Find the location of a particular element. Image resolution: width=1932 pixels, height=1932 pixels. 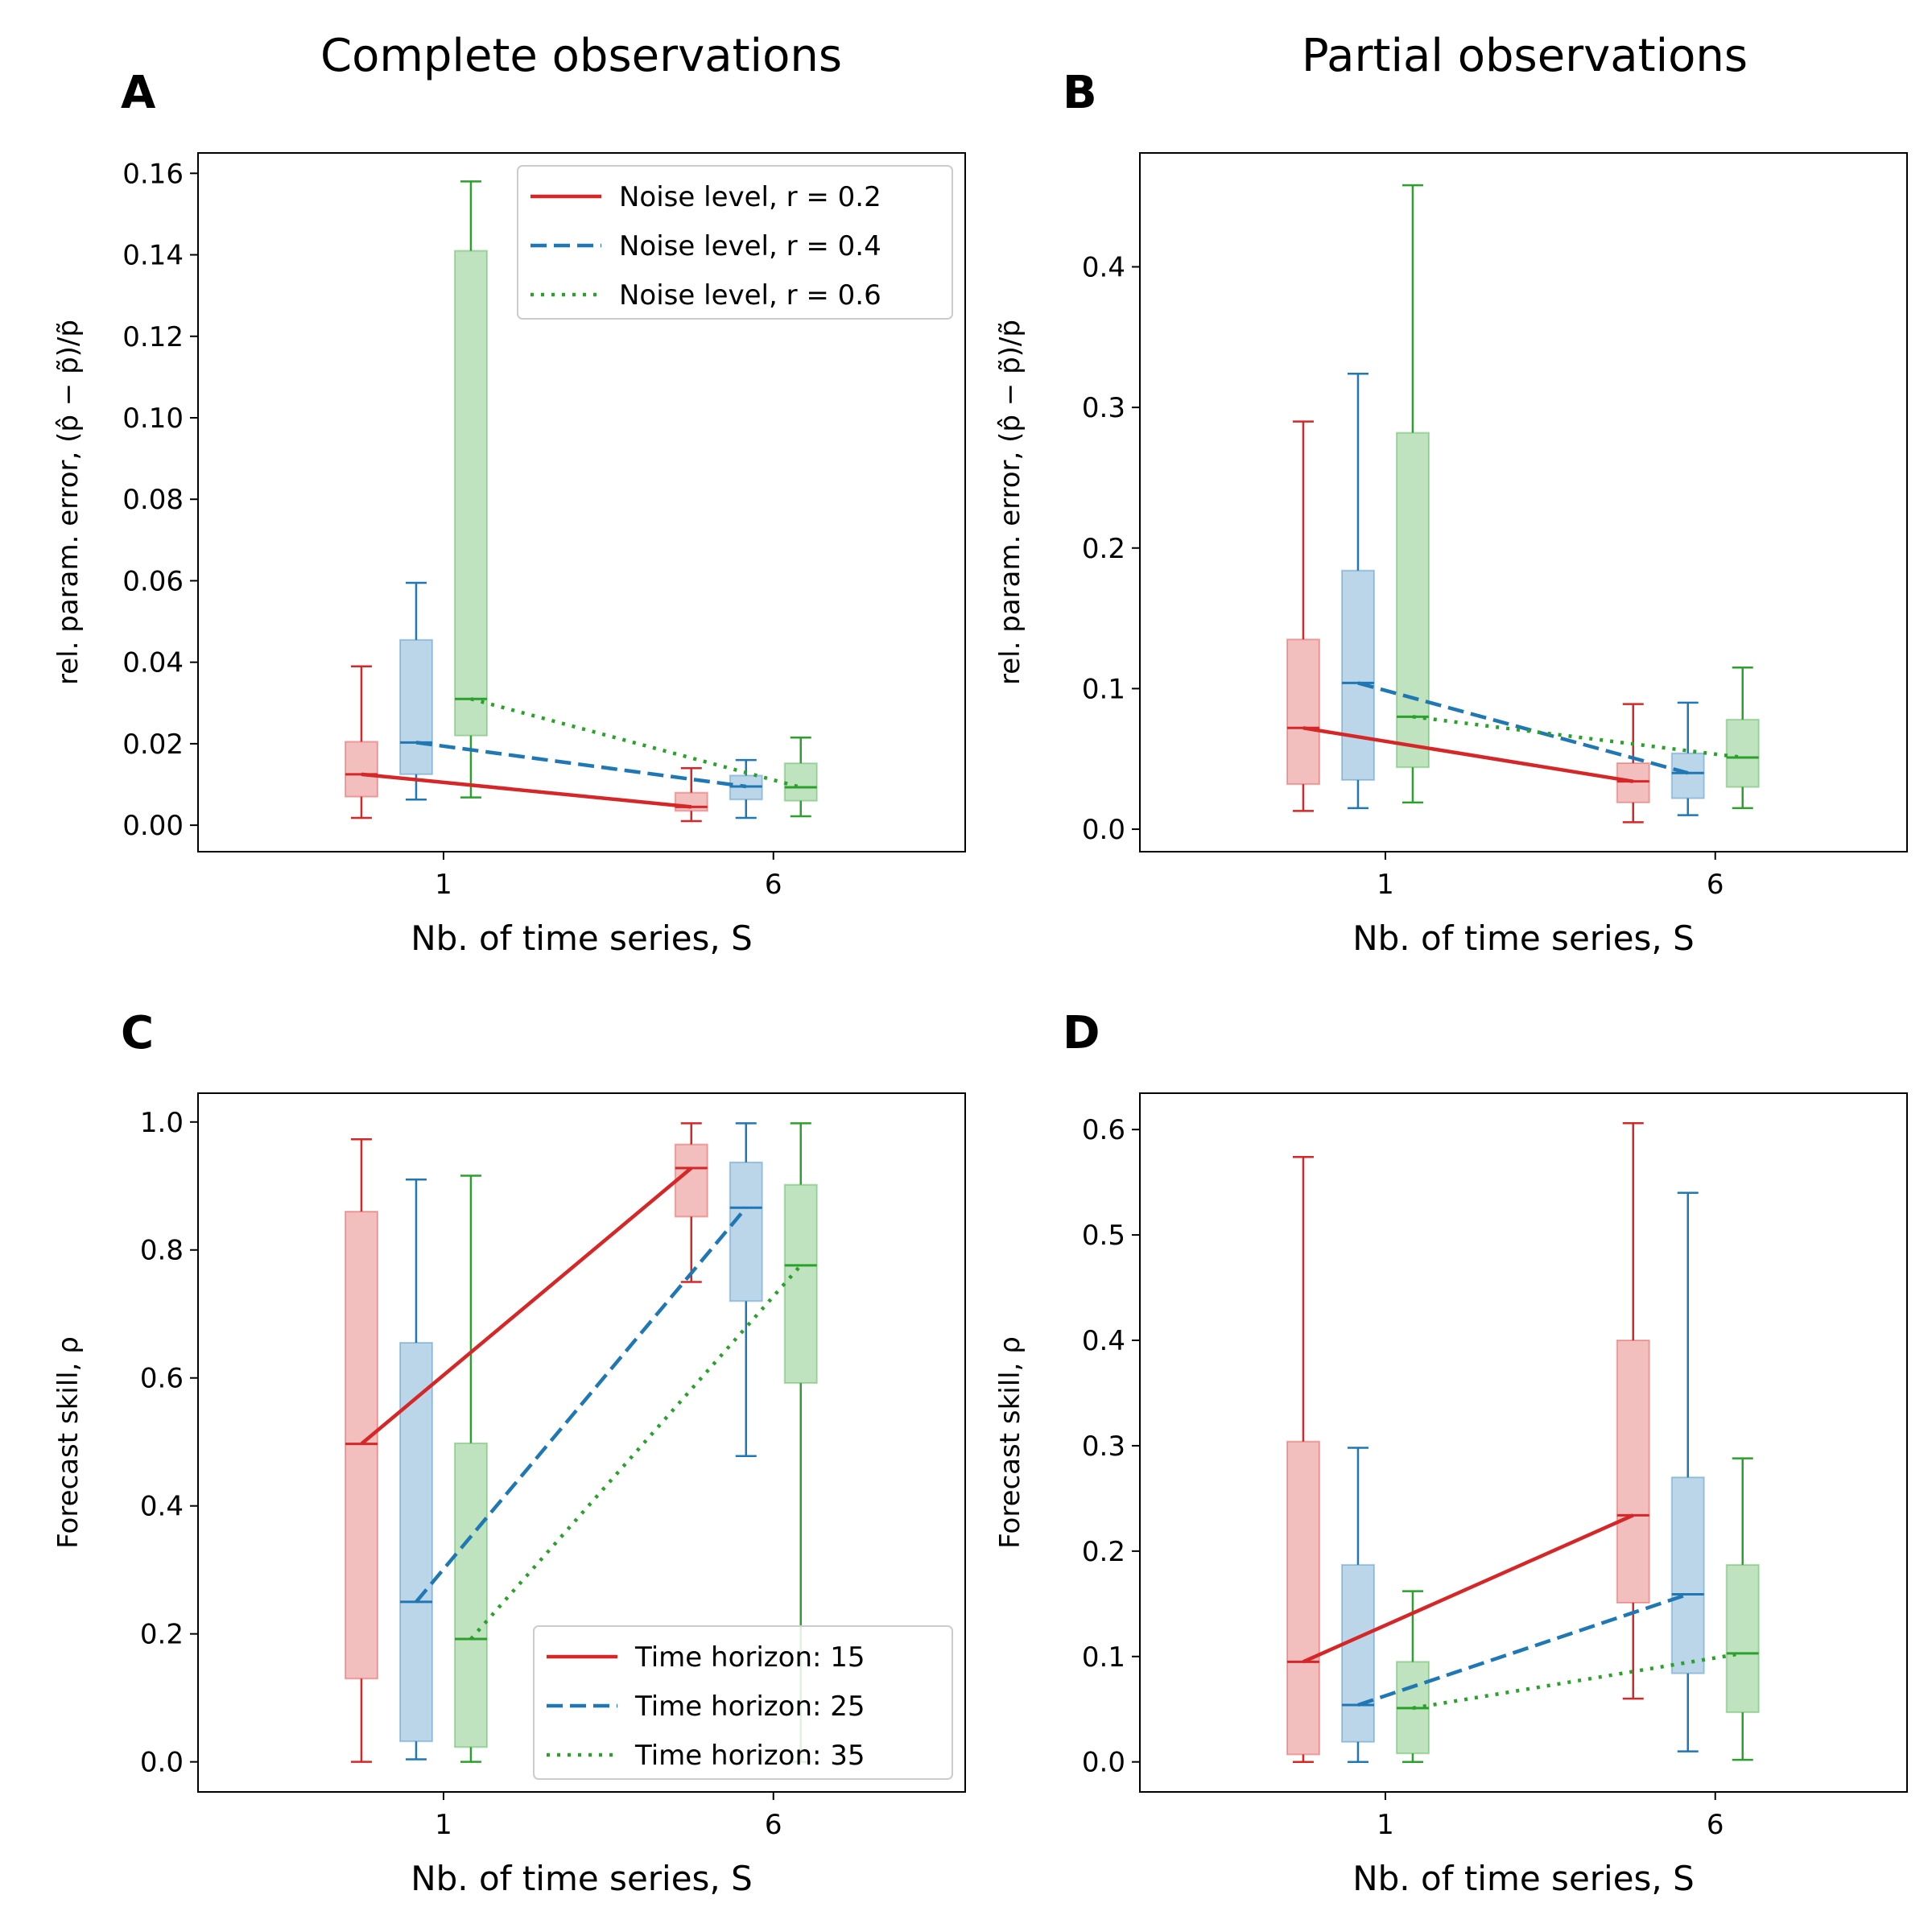

y-tick-label: 0.00 is located at coordinates (153, 826).